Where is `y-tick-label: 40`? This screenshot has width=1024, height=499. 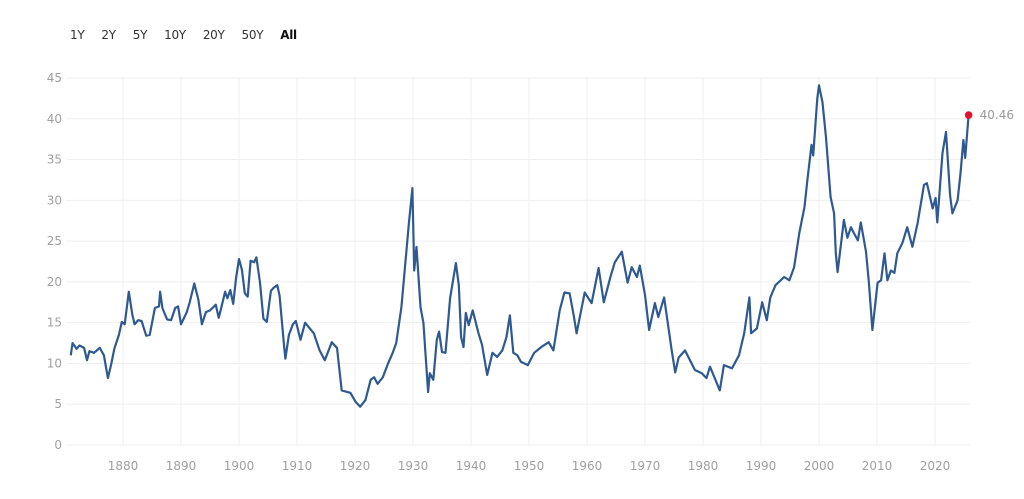
y-tick-label: 40 is located at coordinates (54, 119).